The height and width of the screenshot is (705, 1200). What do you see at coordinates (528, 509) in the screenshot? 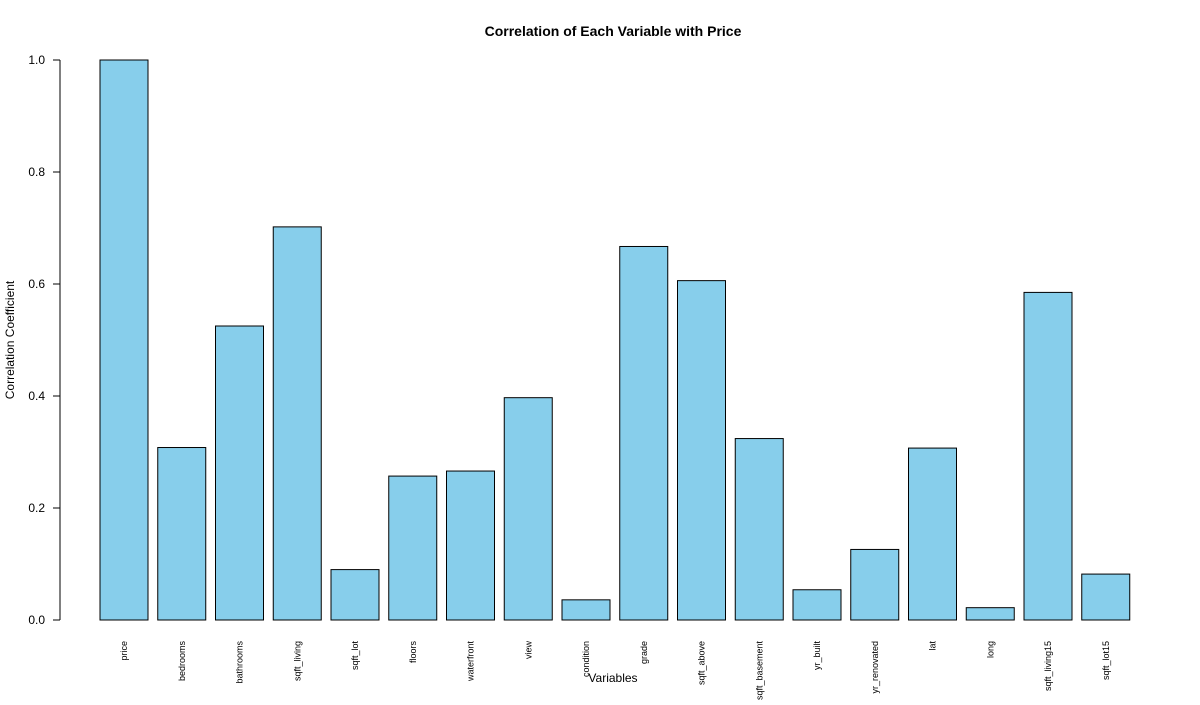
I see `bar-view` at bounding box center [528, 509].